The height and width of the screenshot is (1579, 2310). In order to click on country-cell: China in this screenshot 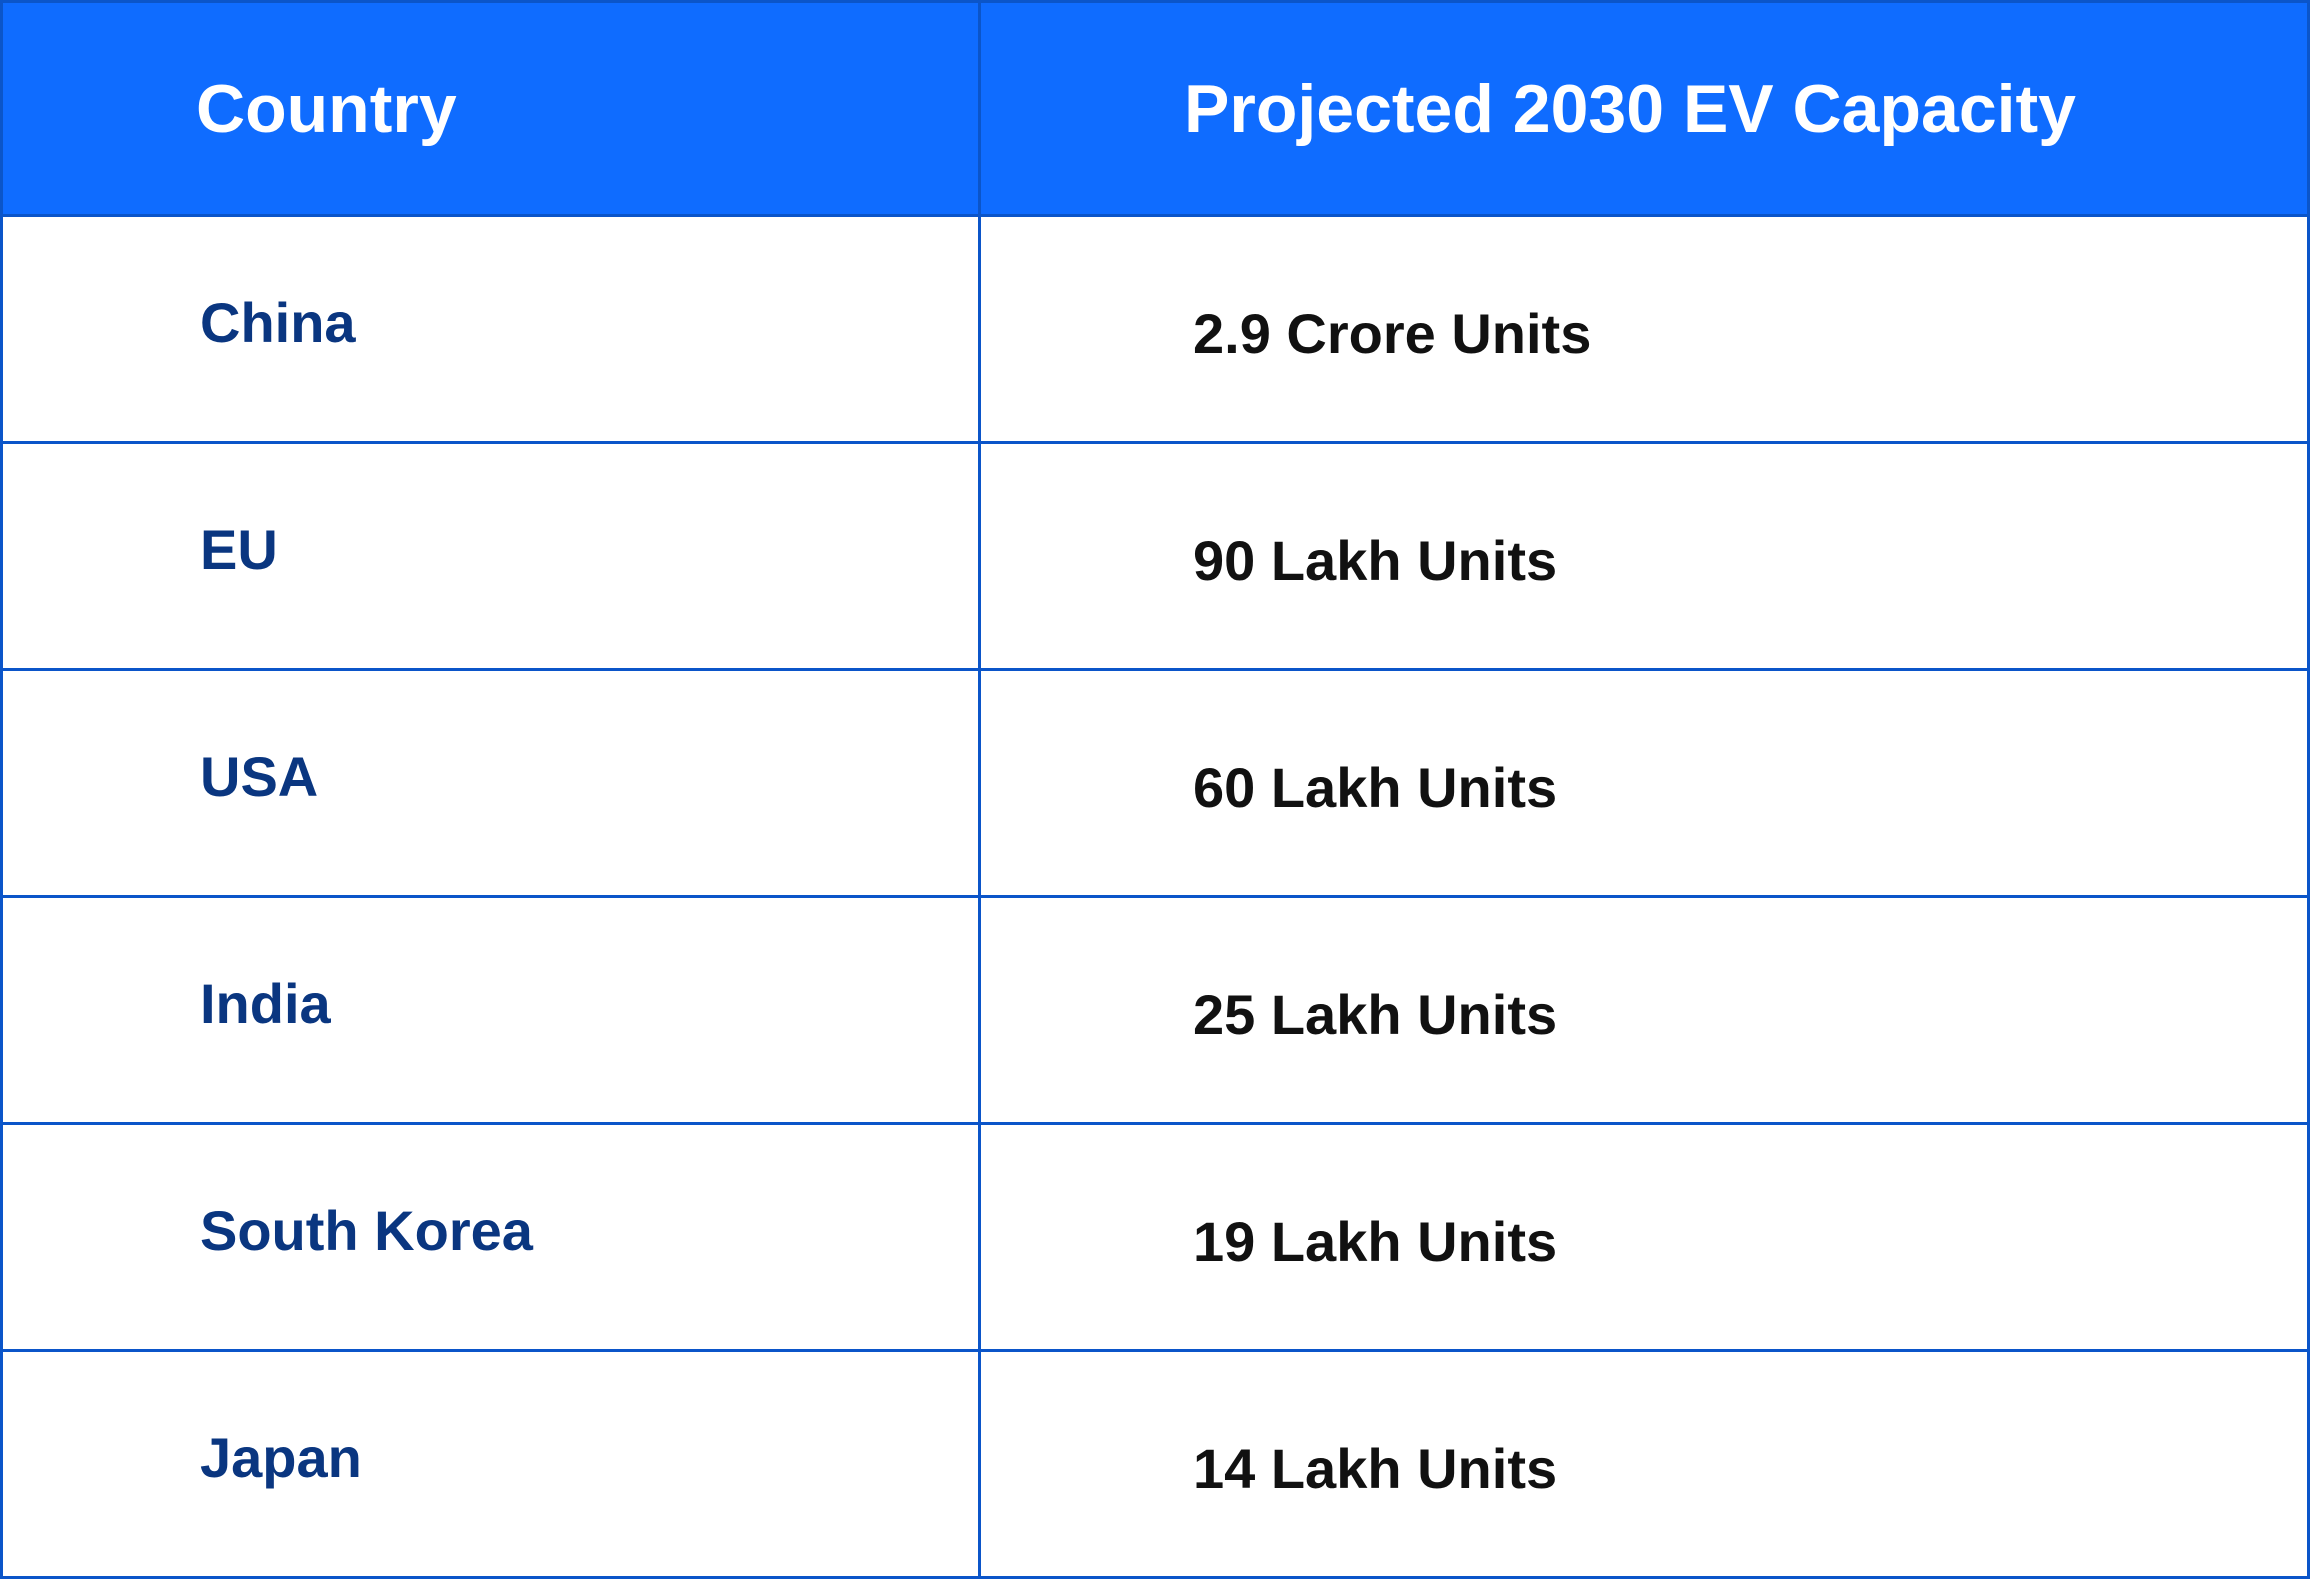, I will do `click(490, 329)`.